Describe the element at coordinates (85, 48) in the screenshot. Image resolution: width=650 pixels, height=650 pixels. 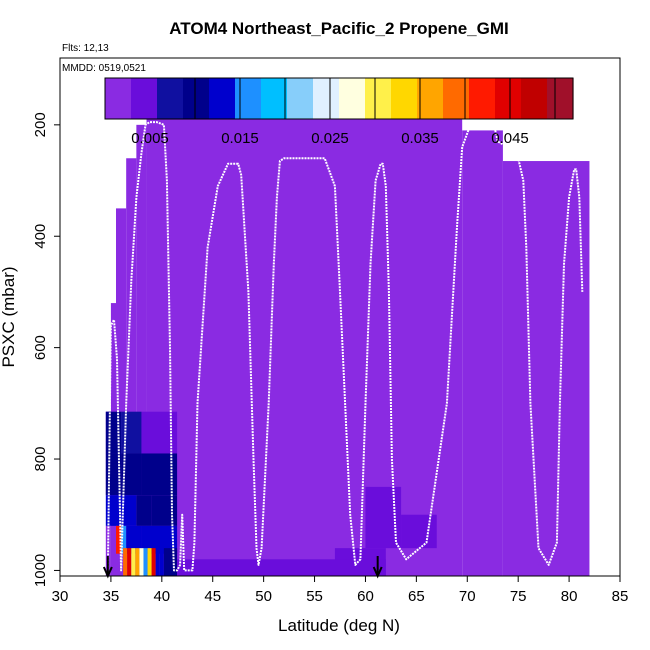
I see `flights-note: Flts: 12,13` at that location.